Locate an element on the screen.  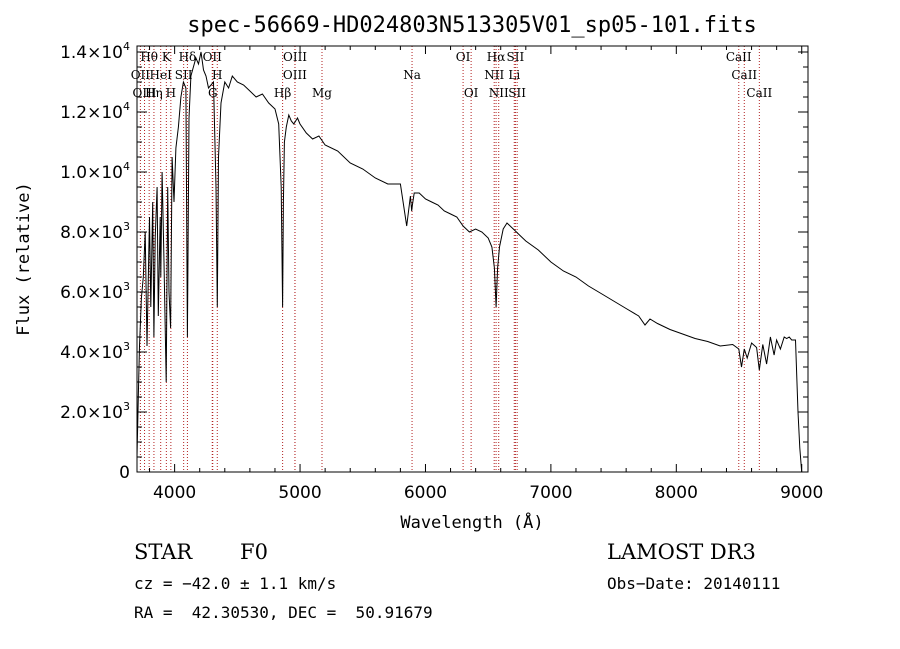
x-tick-label: 9000 is located at coordinates (801, 493).